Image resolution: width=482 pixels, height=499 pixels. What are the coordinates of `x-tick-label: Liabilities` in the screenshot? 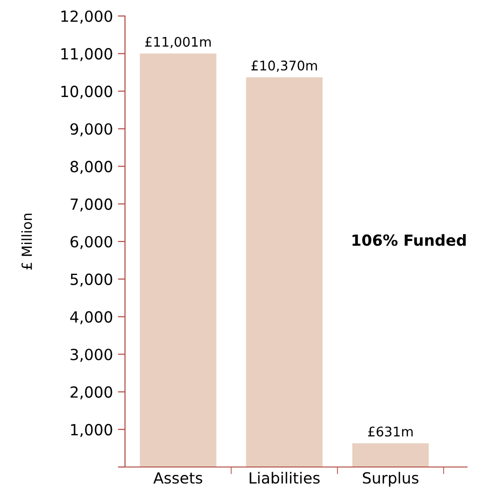 It's located at (285, 478).